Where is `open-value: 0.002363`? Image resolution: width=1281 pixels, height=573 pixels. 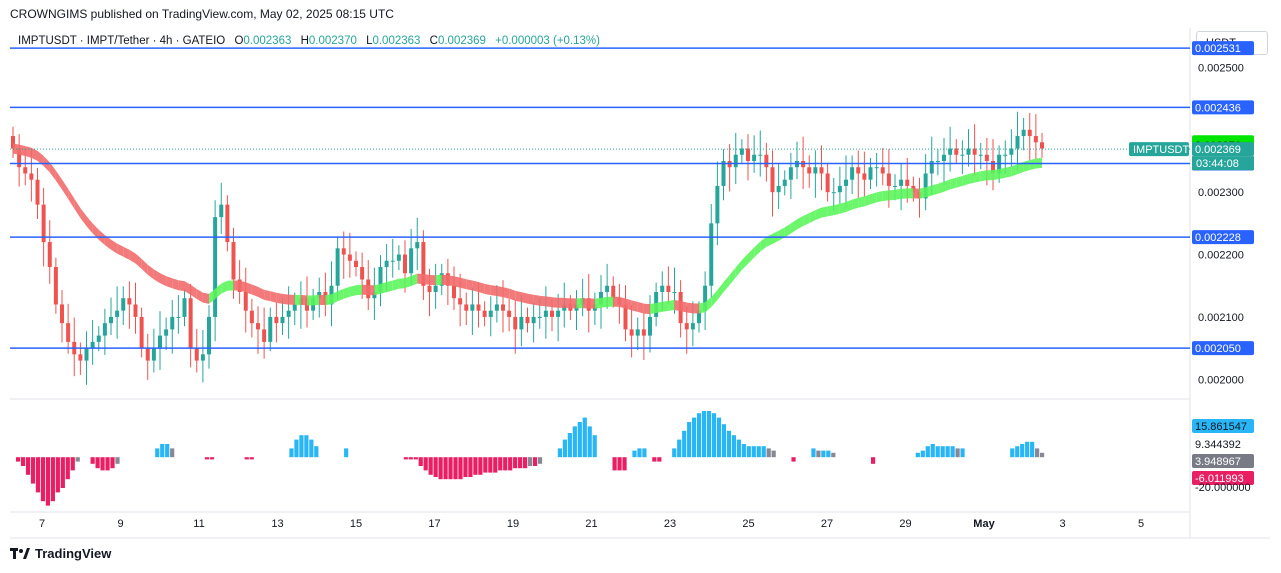 open-value: 0.002363 is located at coordinates (267, 41).